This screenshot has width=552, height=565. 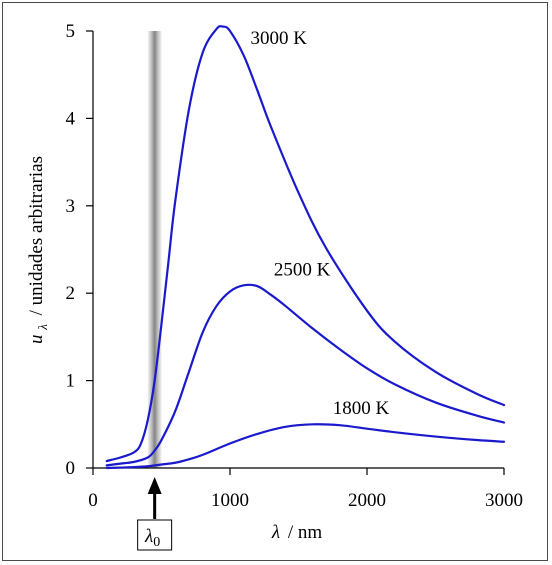 I want to click on x-tick-label: 2000, so click(x=367, y=500).